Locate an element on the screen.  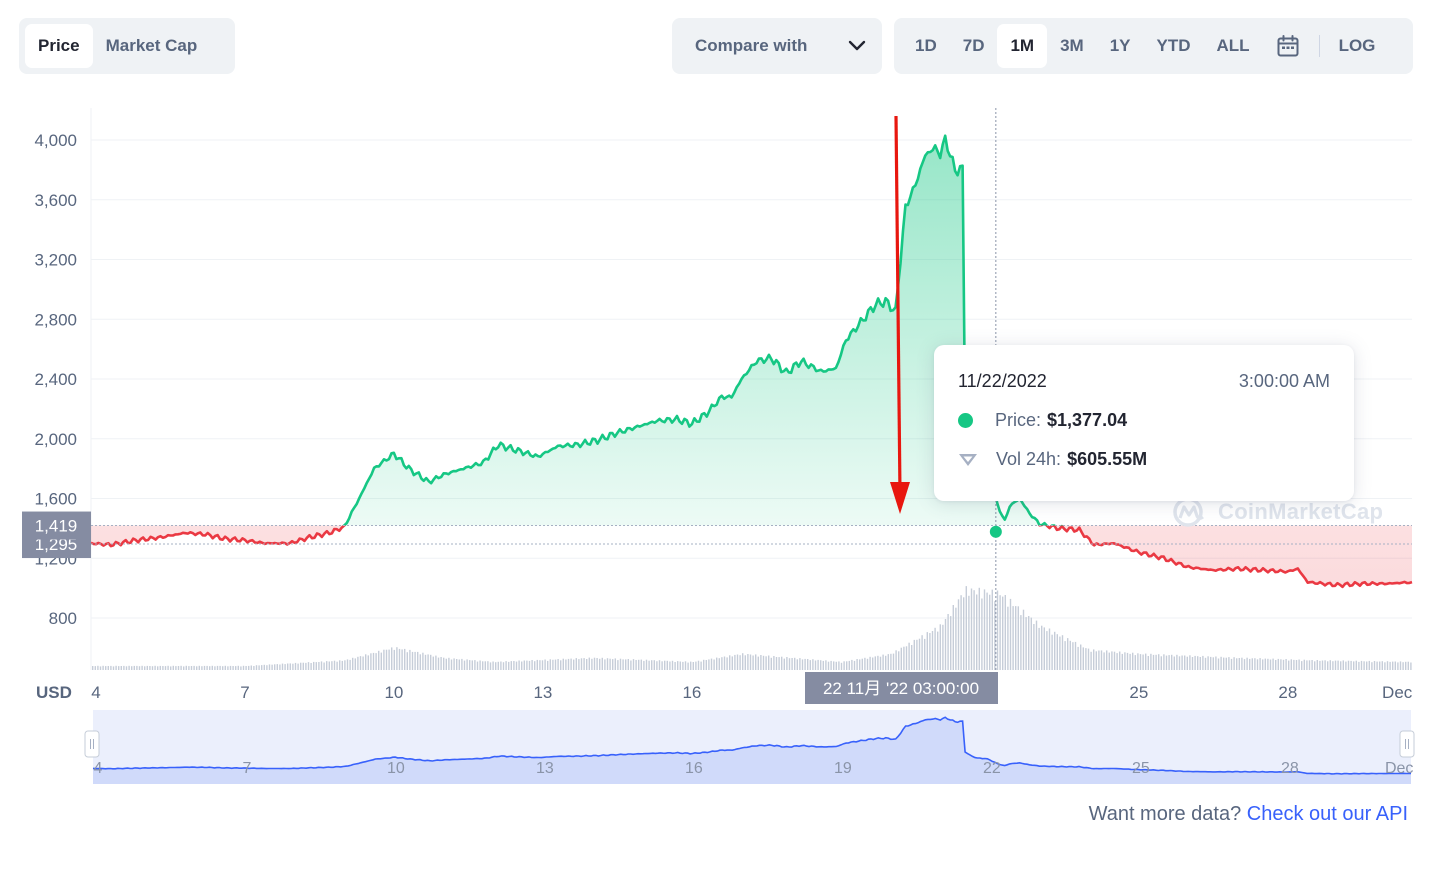
x-tick-label: 16 is located at coordinates (691, 692).